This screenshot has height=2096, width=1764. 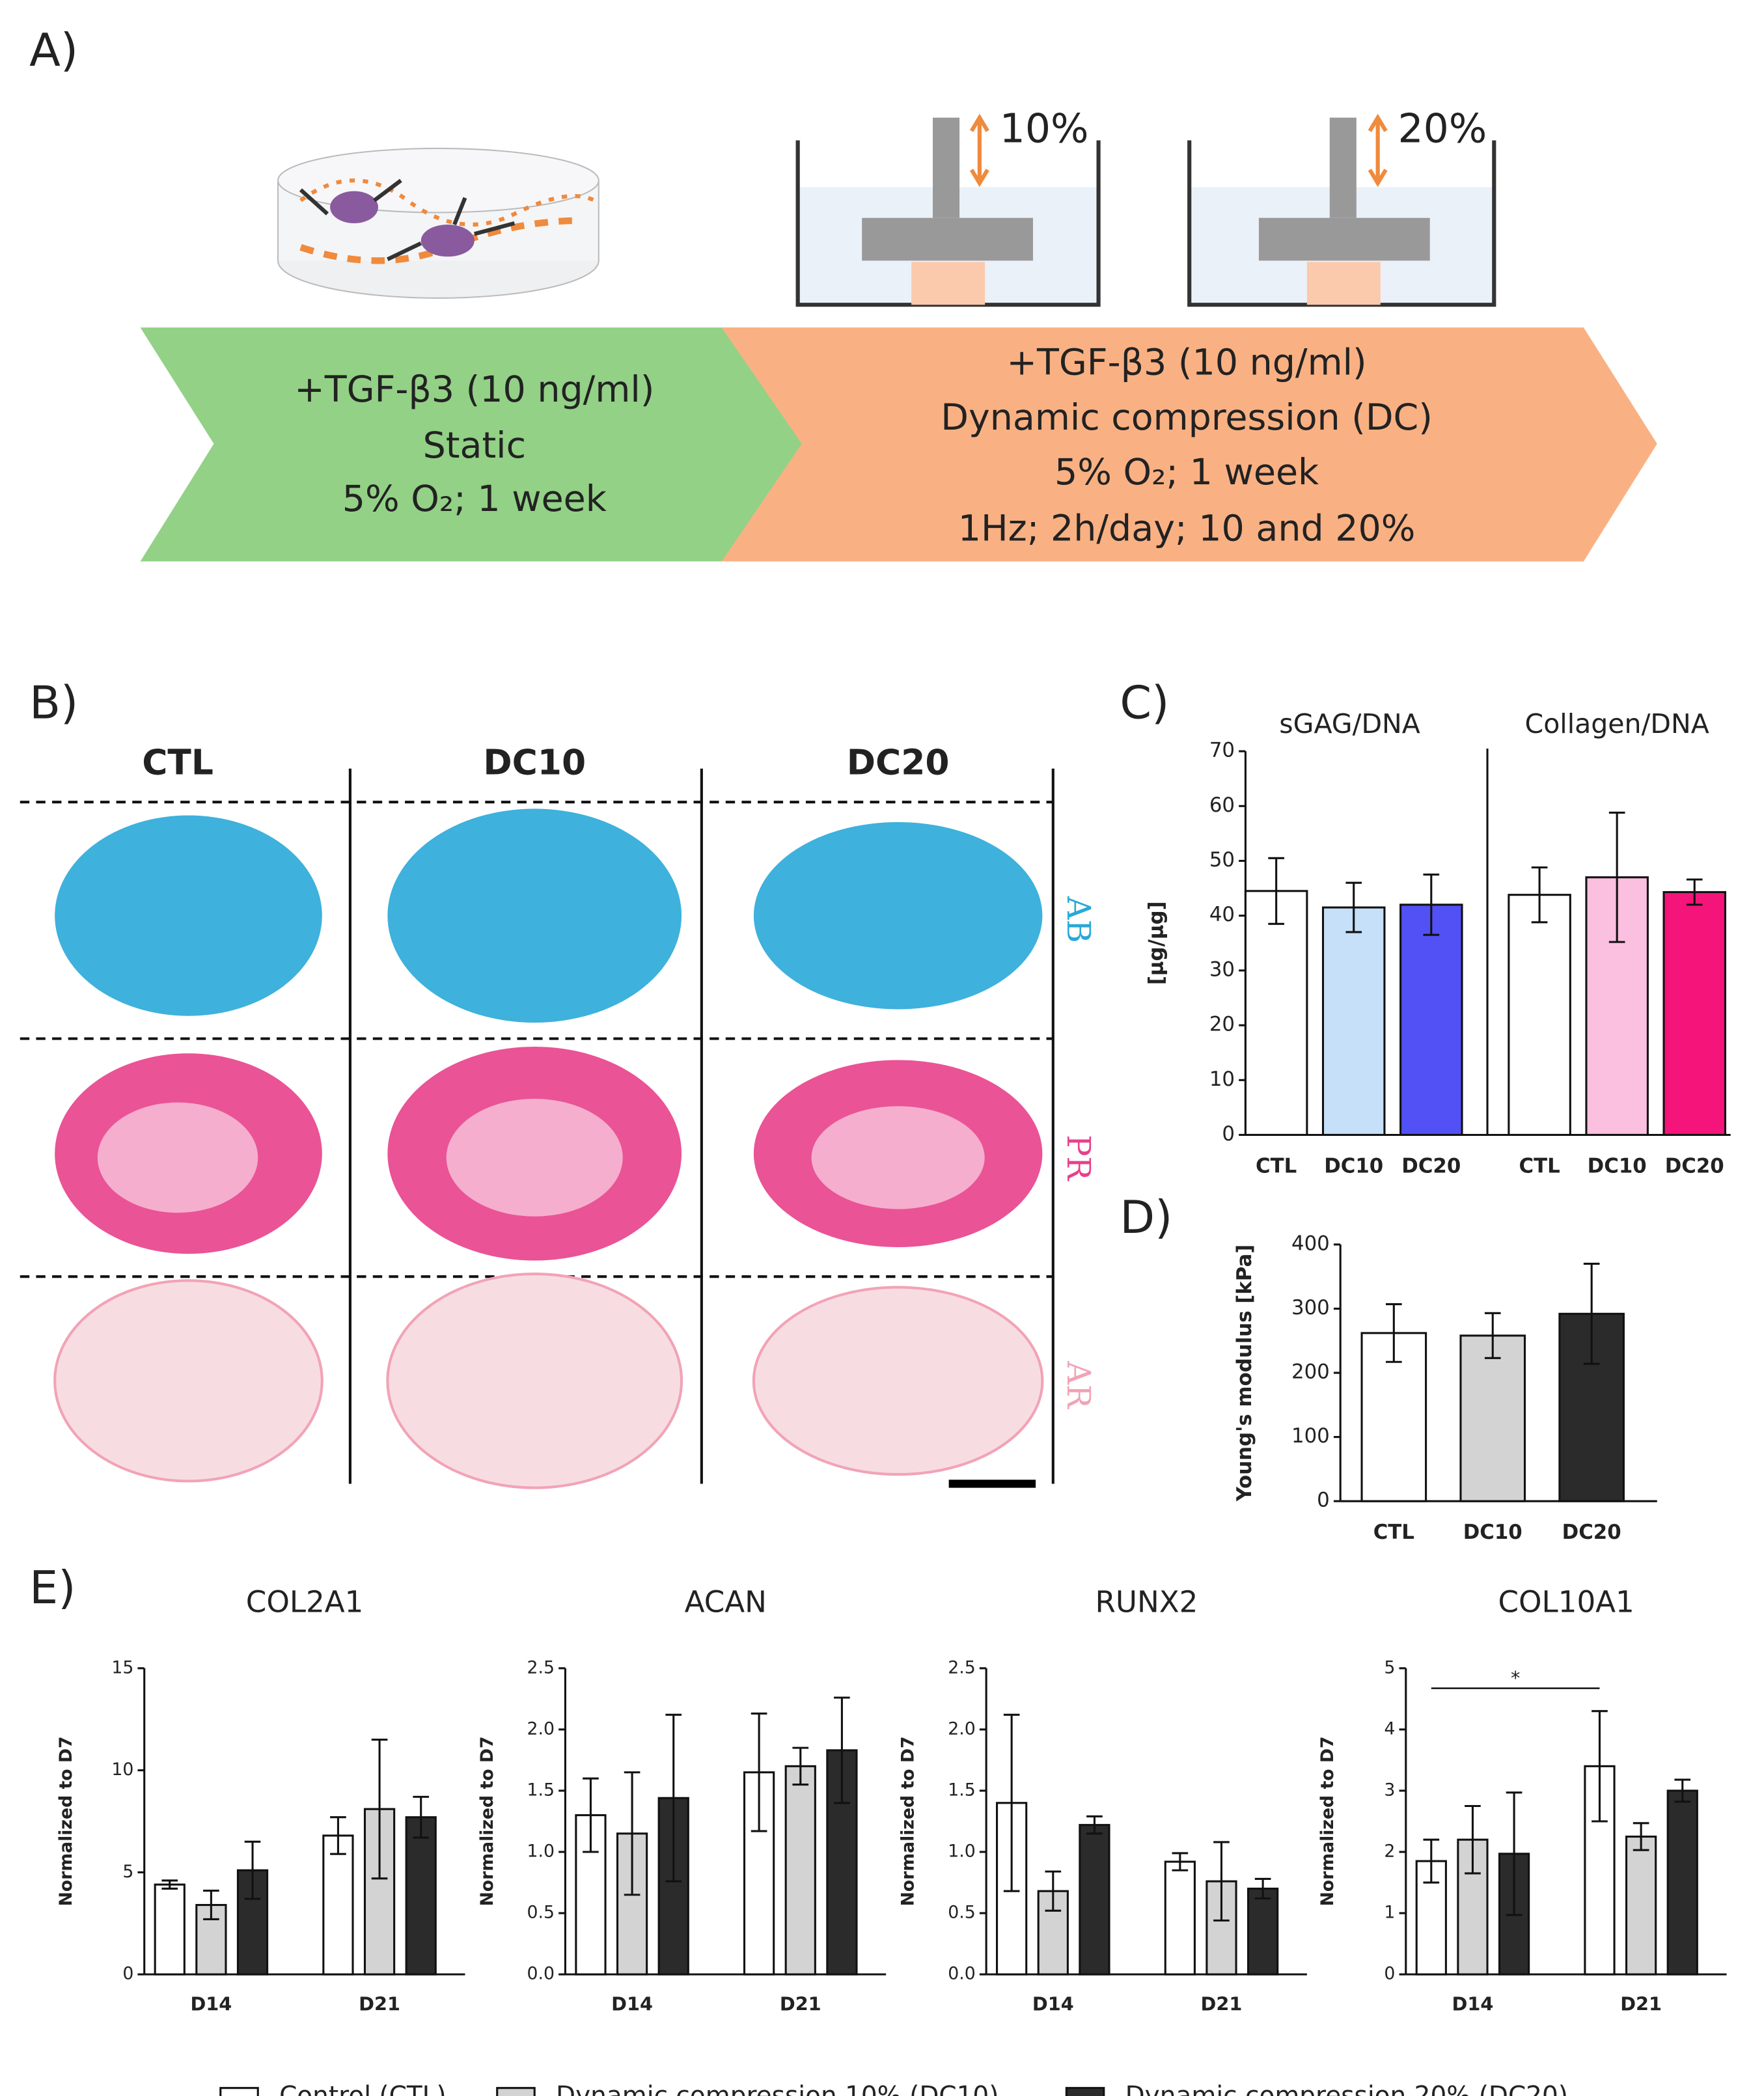 I want to click on stage-text: 1Hz; 2h/day; 10 and 20%, so click(x=1187, y=528).